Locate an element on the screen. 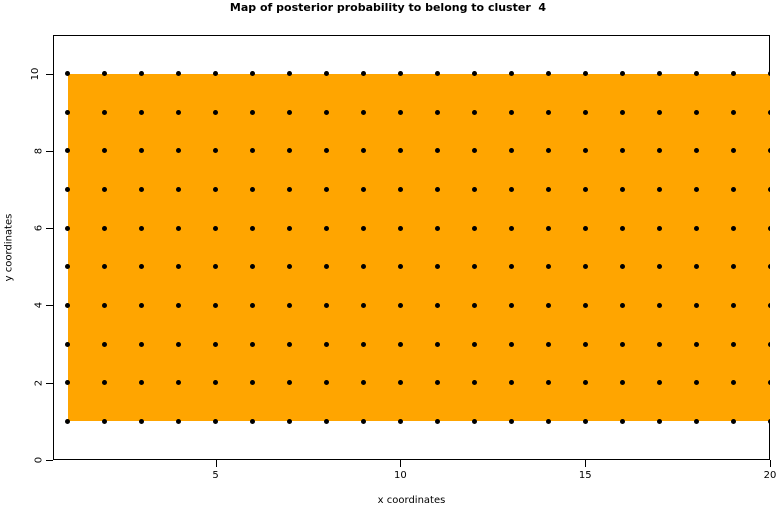  y-axis-tick-label: 4 is located at coordinates (38, 305).